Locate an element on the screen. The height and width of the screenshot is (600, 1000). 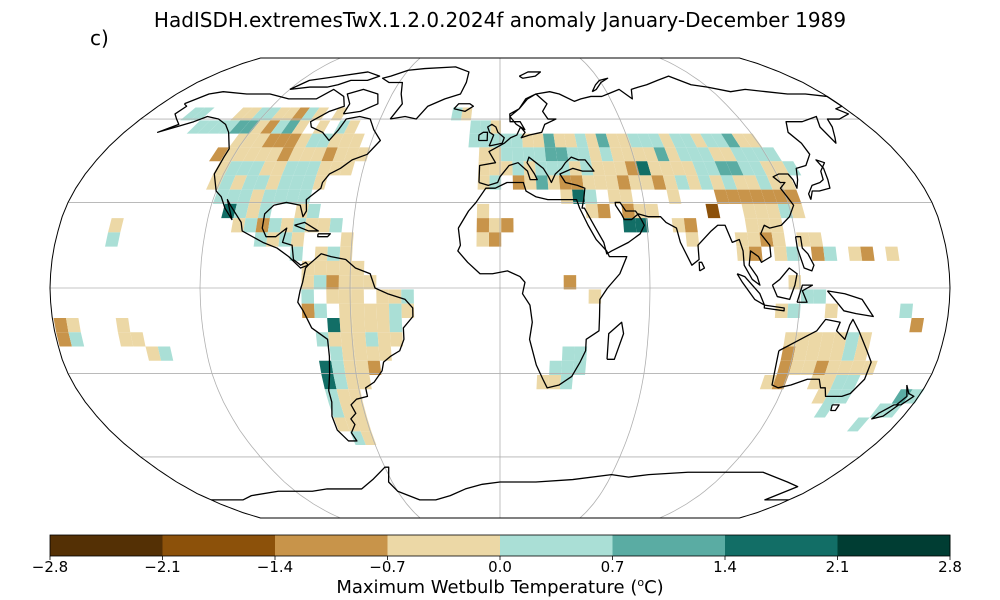
colorbar-tick-label: −2.1 is located at coordinates (162, 567).